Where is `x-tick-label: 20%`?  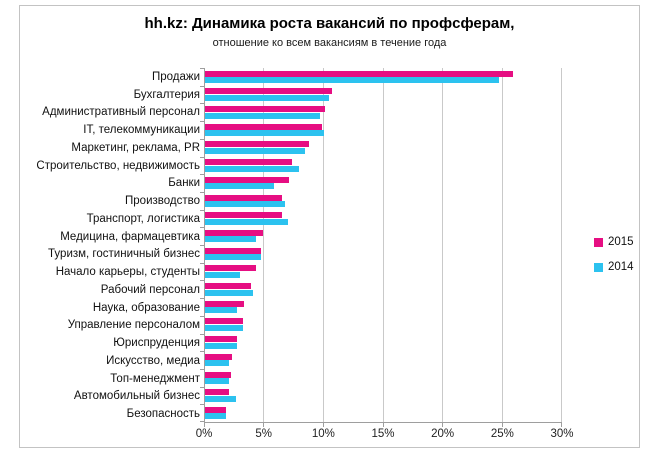
x-tick-label: 20% is located at coordinates (443, 434).